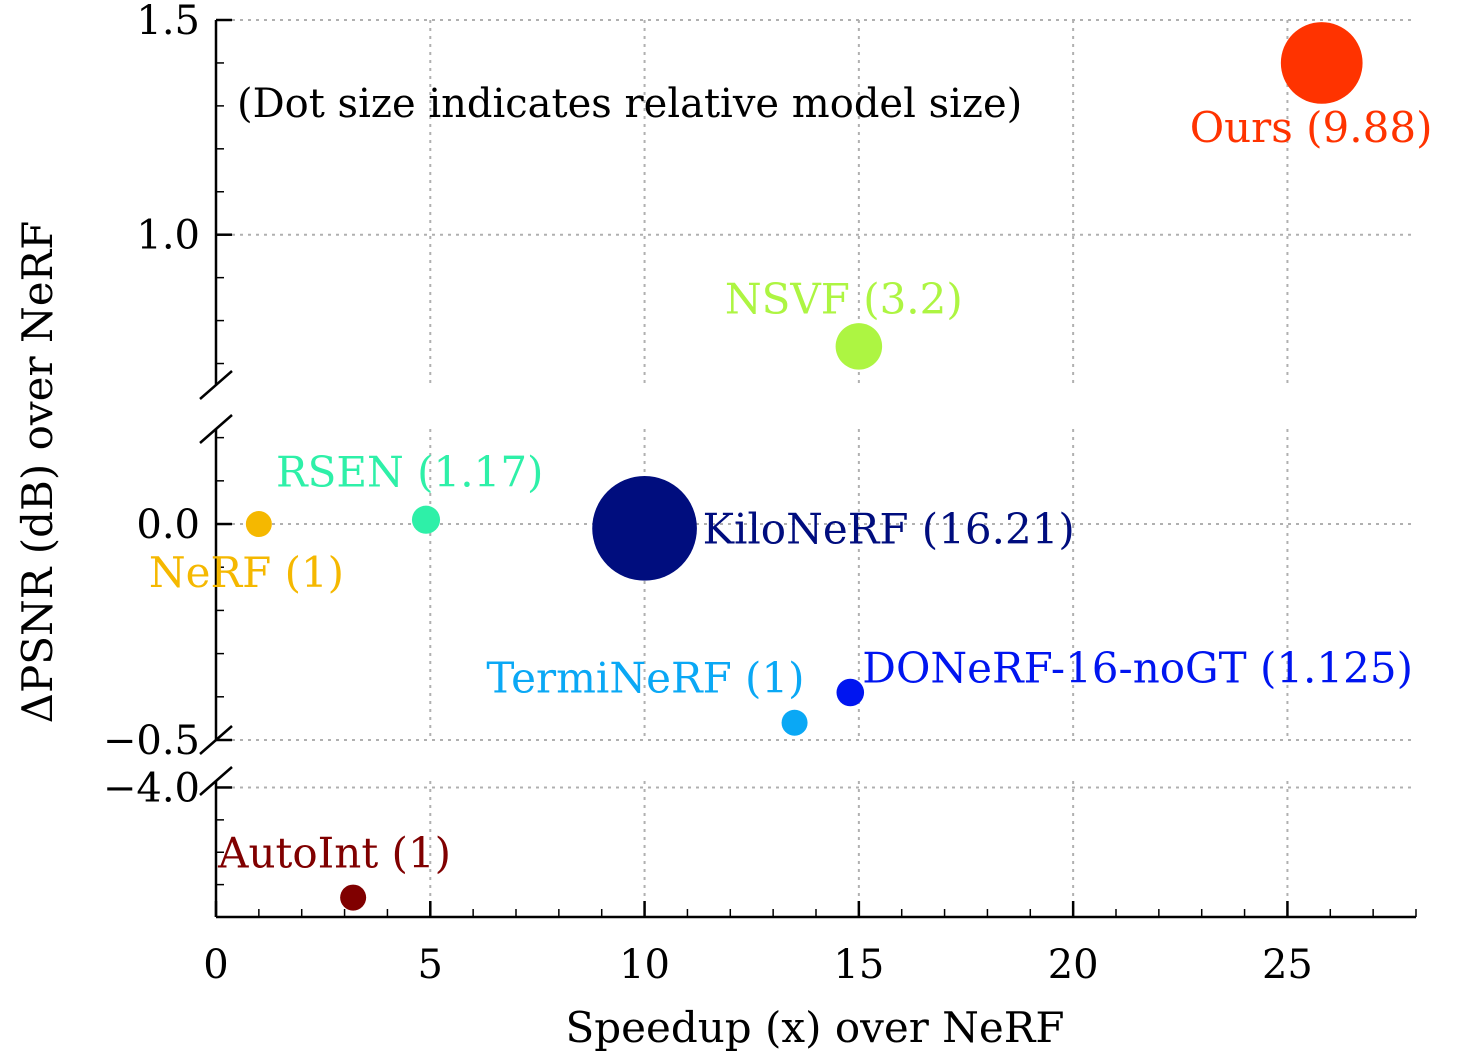  I want to click on y-tick-label: 1.0, so click(168, 236).